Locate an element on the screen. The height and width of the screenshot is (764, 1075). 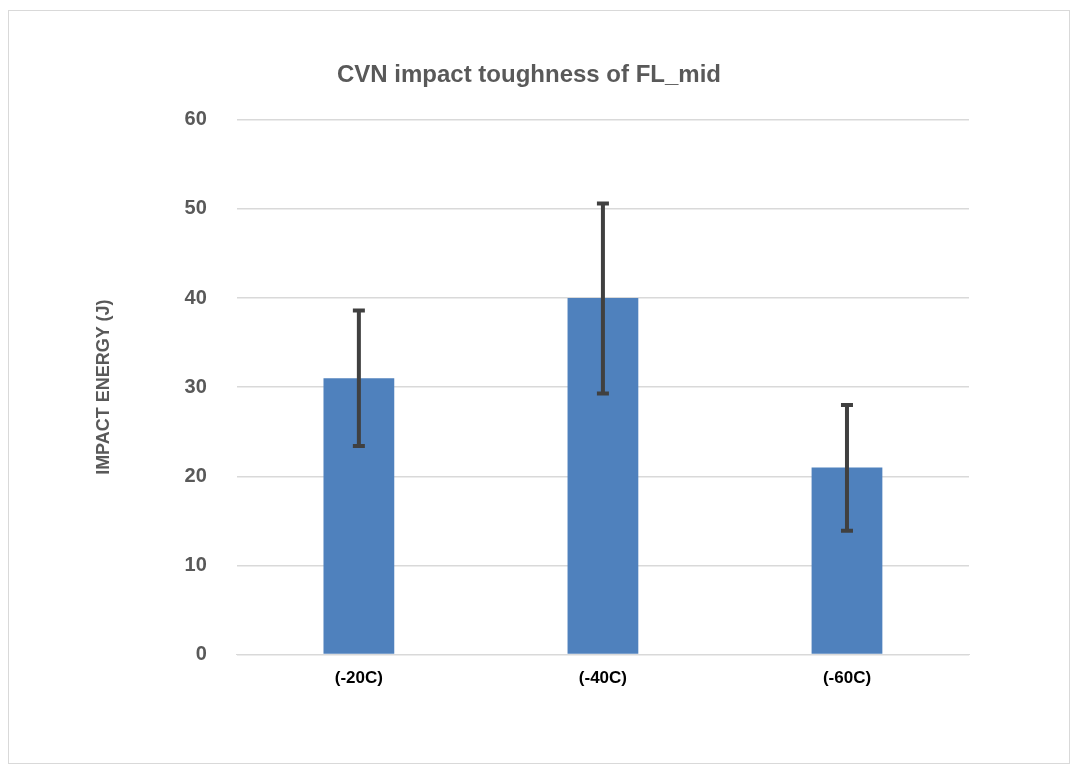
y-tick-label: 60 is located at coordinates (195, 118).